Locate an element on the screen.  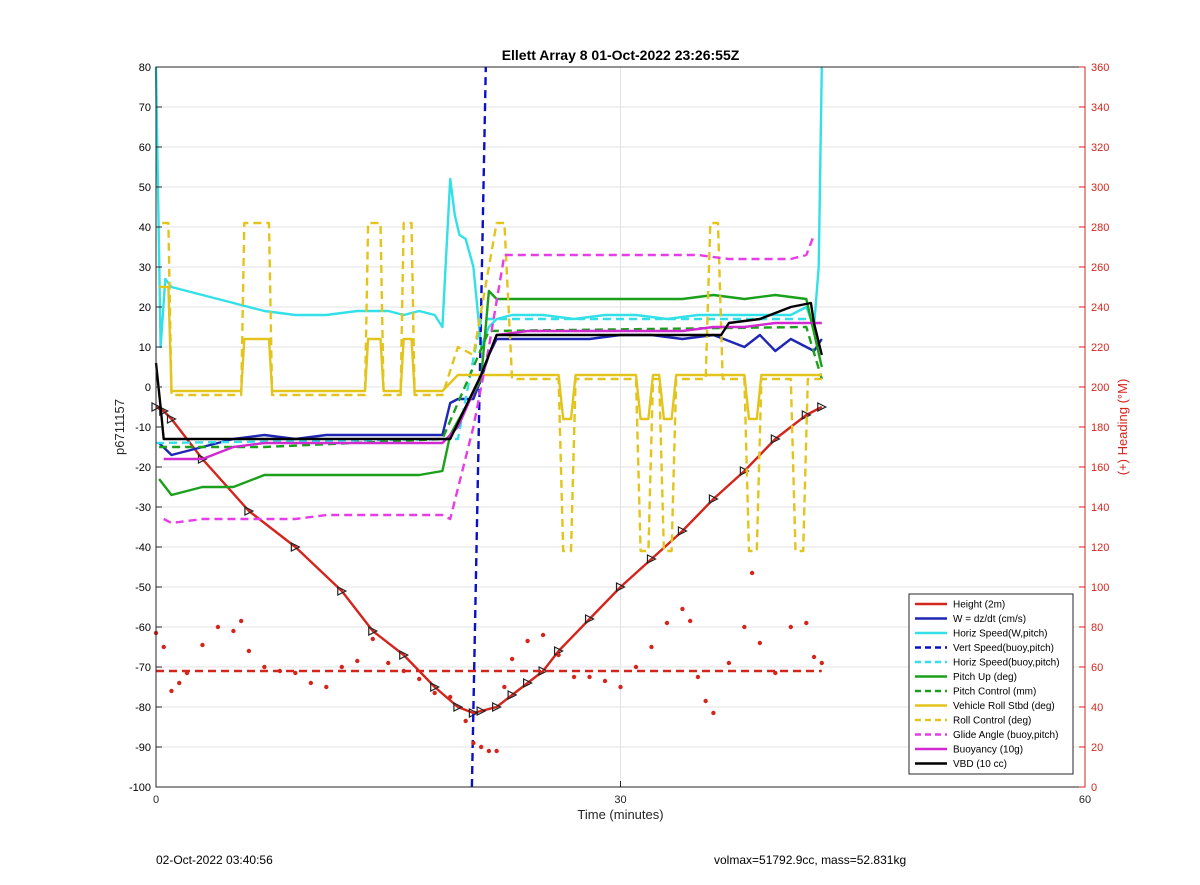
y2-tick-label: 340 is located at coordinates (1100, 108).